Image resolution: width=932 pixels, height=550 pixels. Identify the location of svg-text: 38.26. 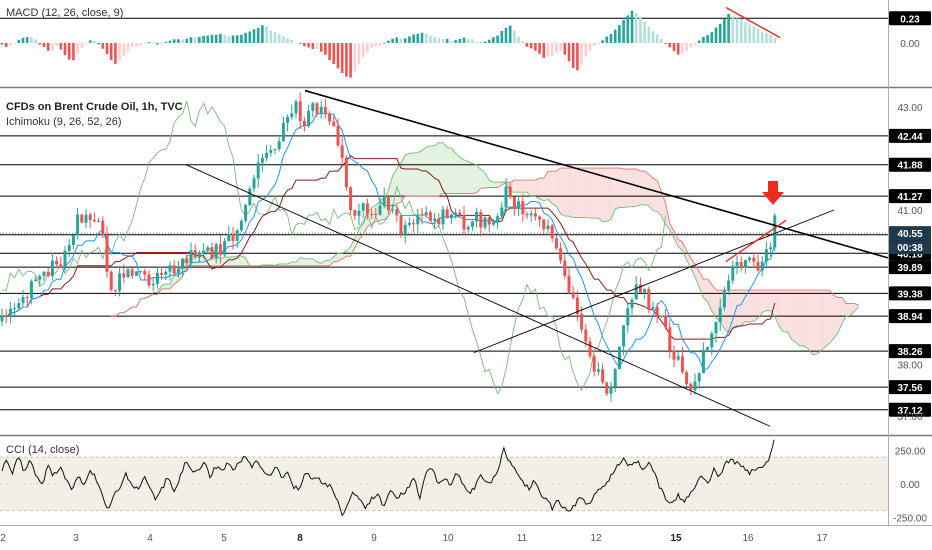
(909, 352).